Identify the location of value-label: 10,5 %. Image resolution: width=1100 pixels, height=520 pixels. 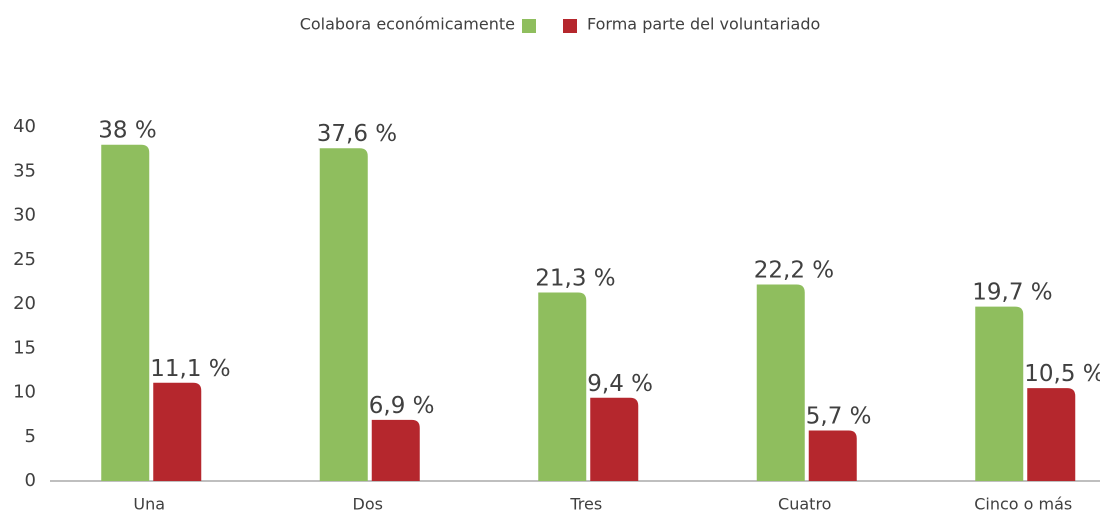
(1062, 374).